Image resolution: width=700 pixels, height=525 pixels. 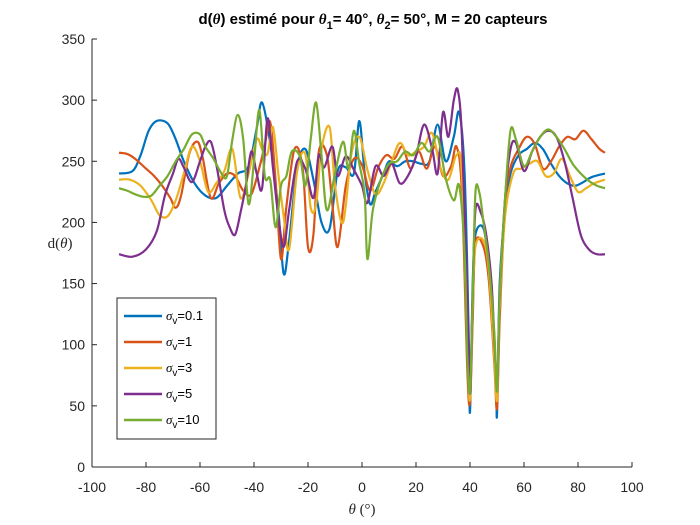 I want to click on legend-label-2: σv=1, so click(x=179, y=343).